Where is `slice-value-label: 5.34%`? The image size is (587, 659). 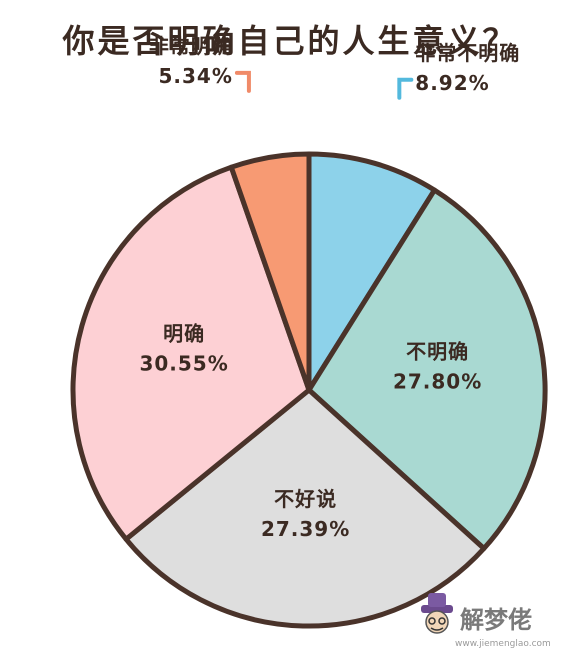
slice-value-label: 5.34% is located at coordinates (196, 76).